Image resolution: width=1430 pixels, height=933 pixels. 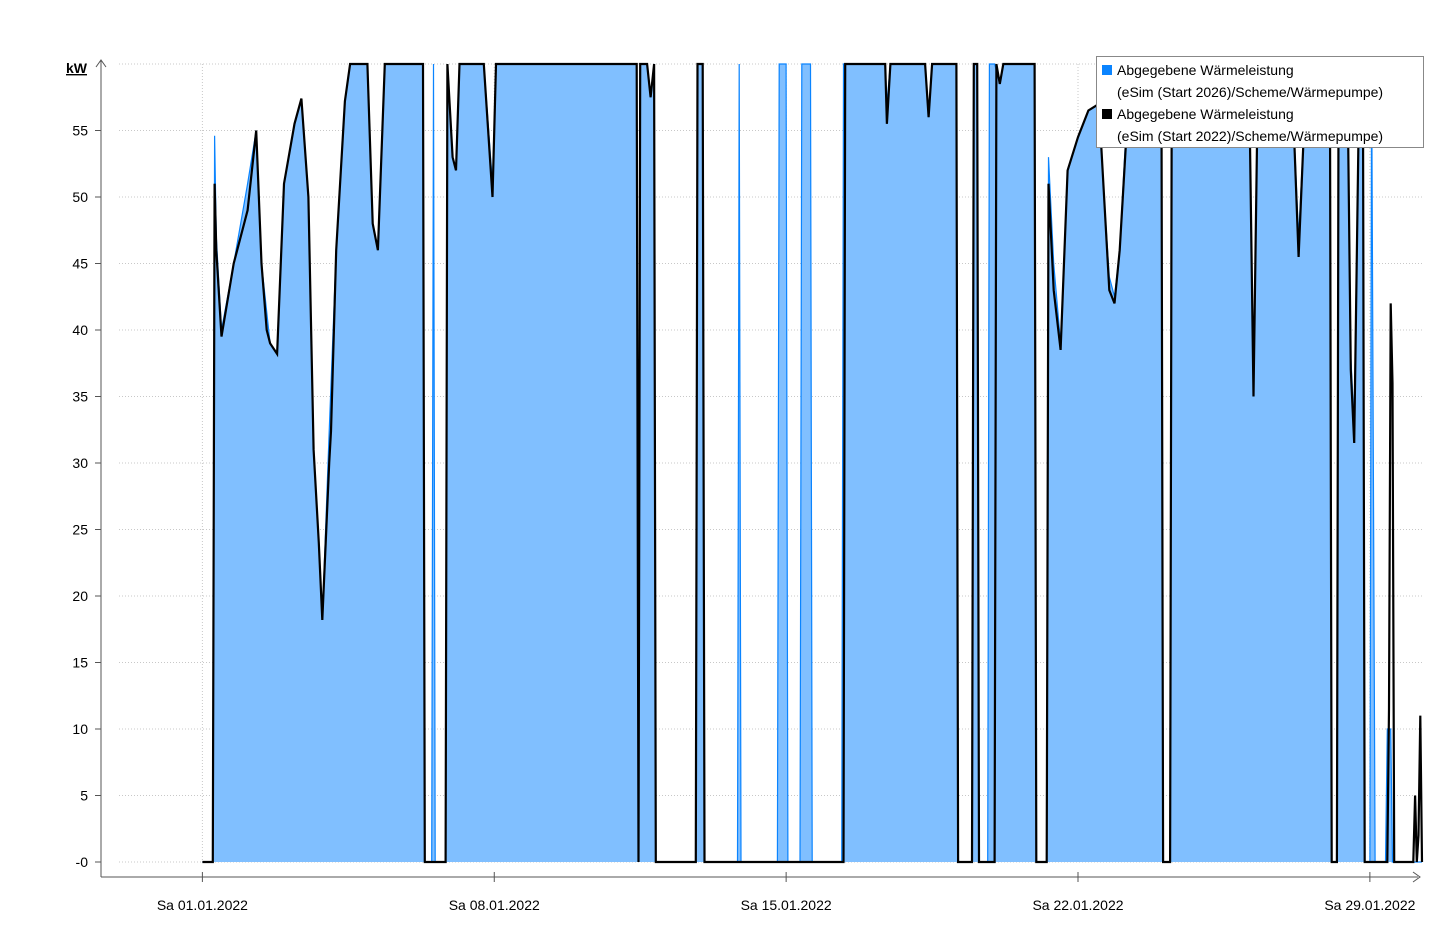 I want to click on y-axis-unit-label: kW, so click(x=77, y=68).